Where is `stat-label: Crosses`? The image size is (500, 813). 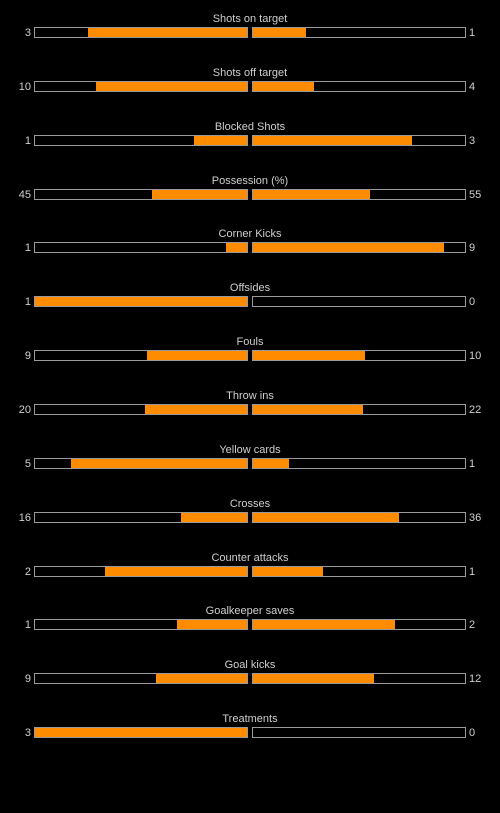 stat-label: Crosses is located at coordinates (250, 504).